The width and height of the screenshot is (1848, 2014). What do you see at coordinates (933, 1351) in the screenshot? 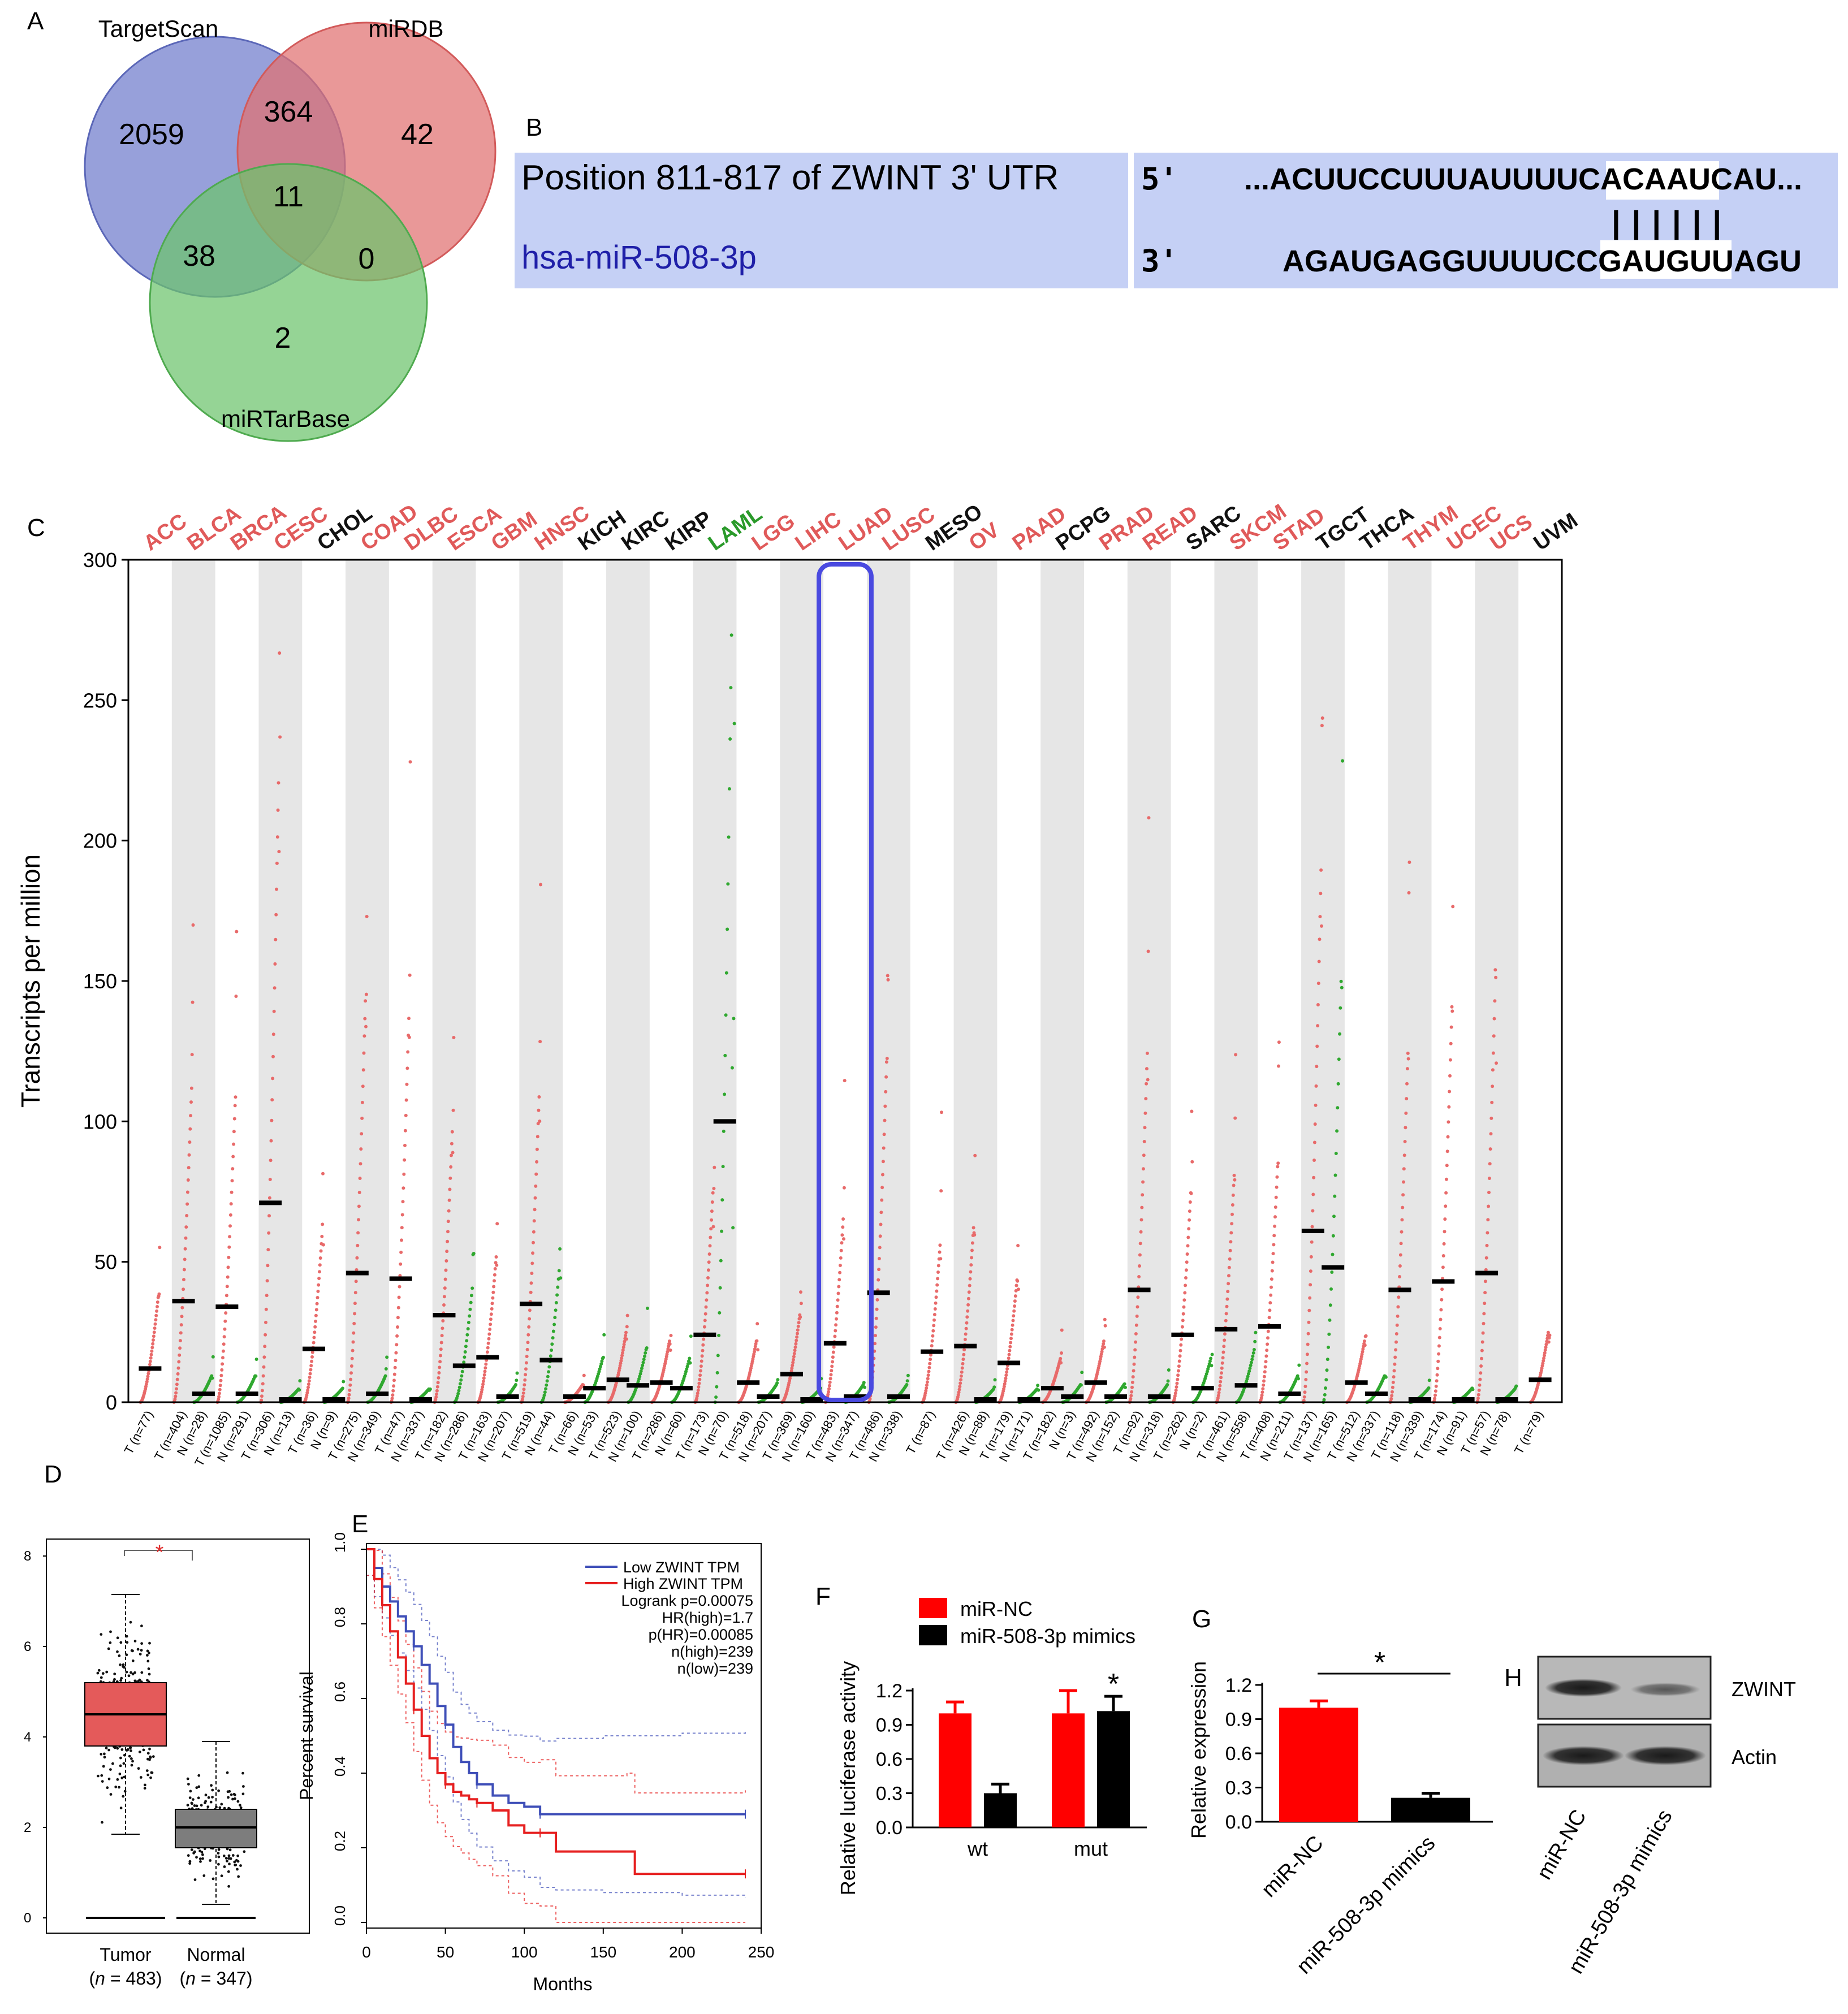
I see `median-meso-tumor` at bounding box center [933, 1351].